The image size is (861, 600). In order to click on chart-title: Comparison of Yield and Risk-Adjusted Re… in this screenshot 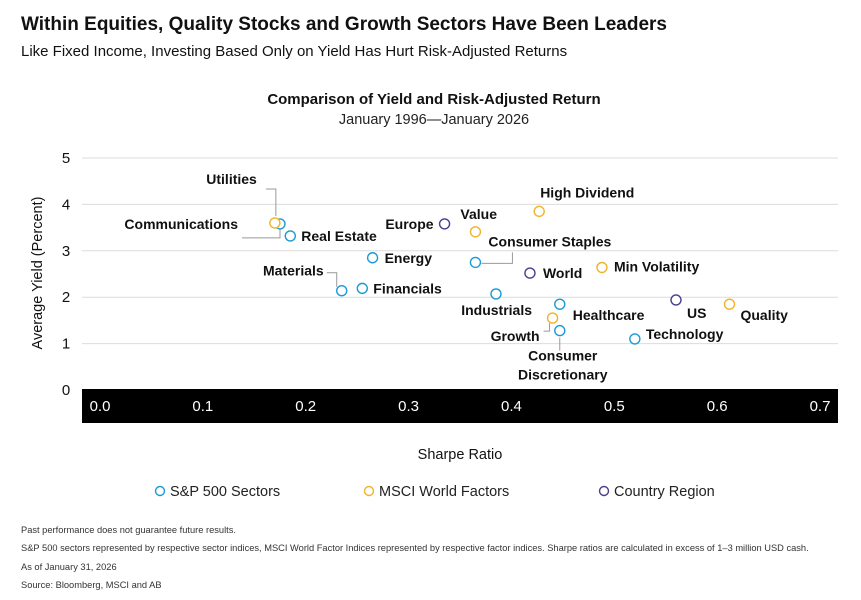, I will do `click(433, 99)`.